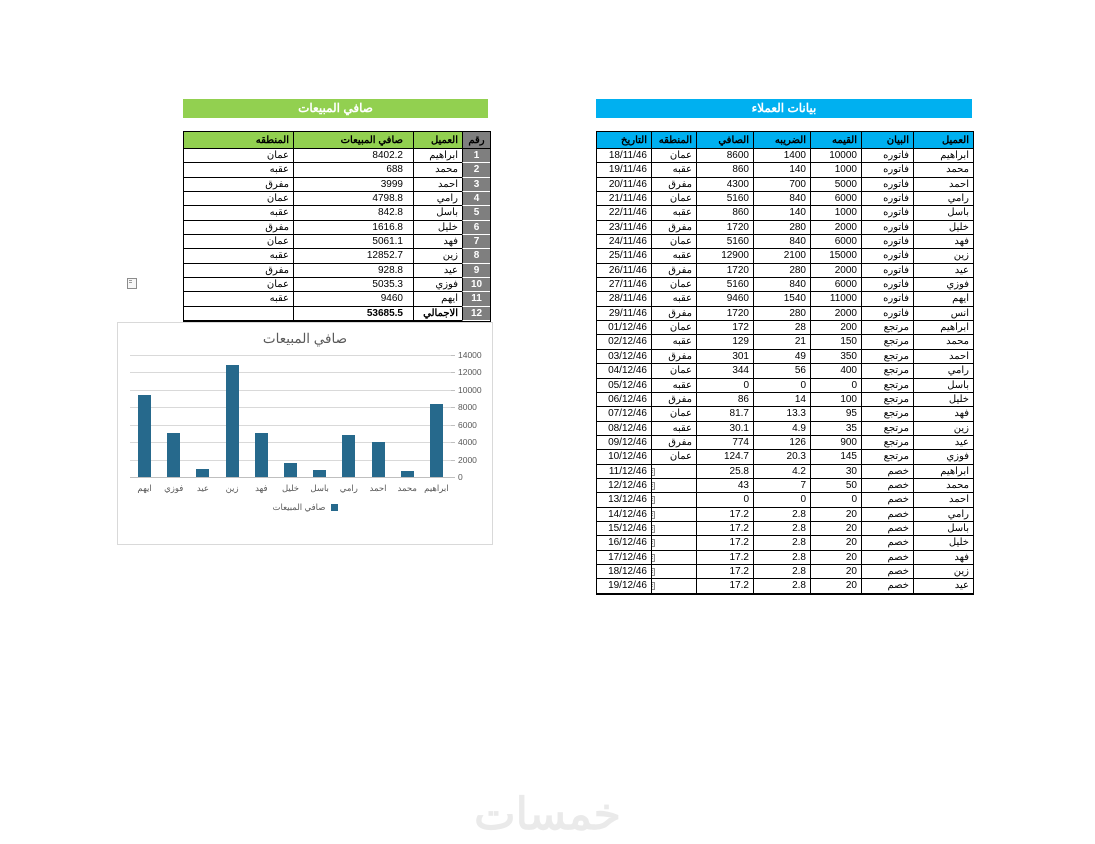 This screenshot has width=1095, height=844. Describe the element at coordinates (624, 357) in the screenshot. I see `cell-date: 03/12/46` at that location.